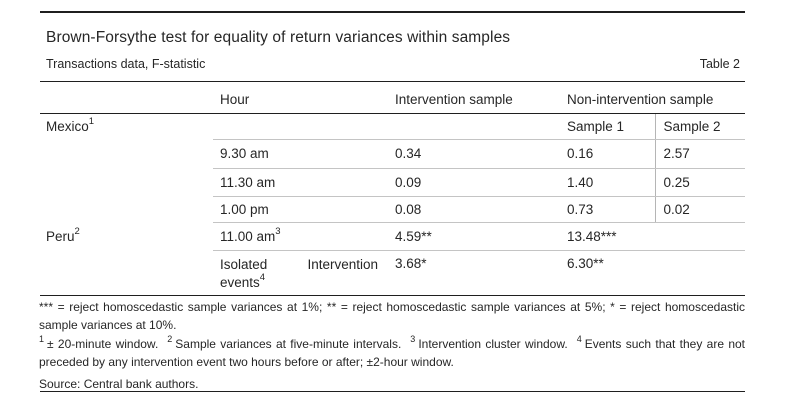 This screenshot has width=790, height=410. I want to click on table-subtitle: Transactions data, F-statistic, so click(126, 64).